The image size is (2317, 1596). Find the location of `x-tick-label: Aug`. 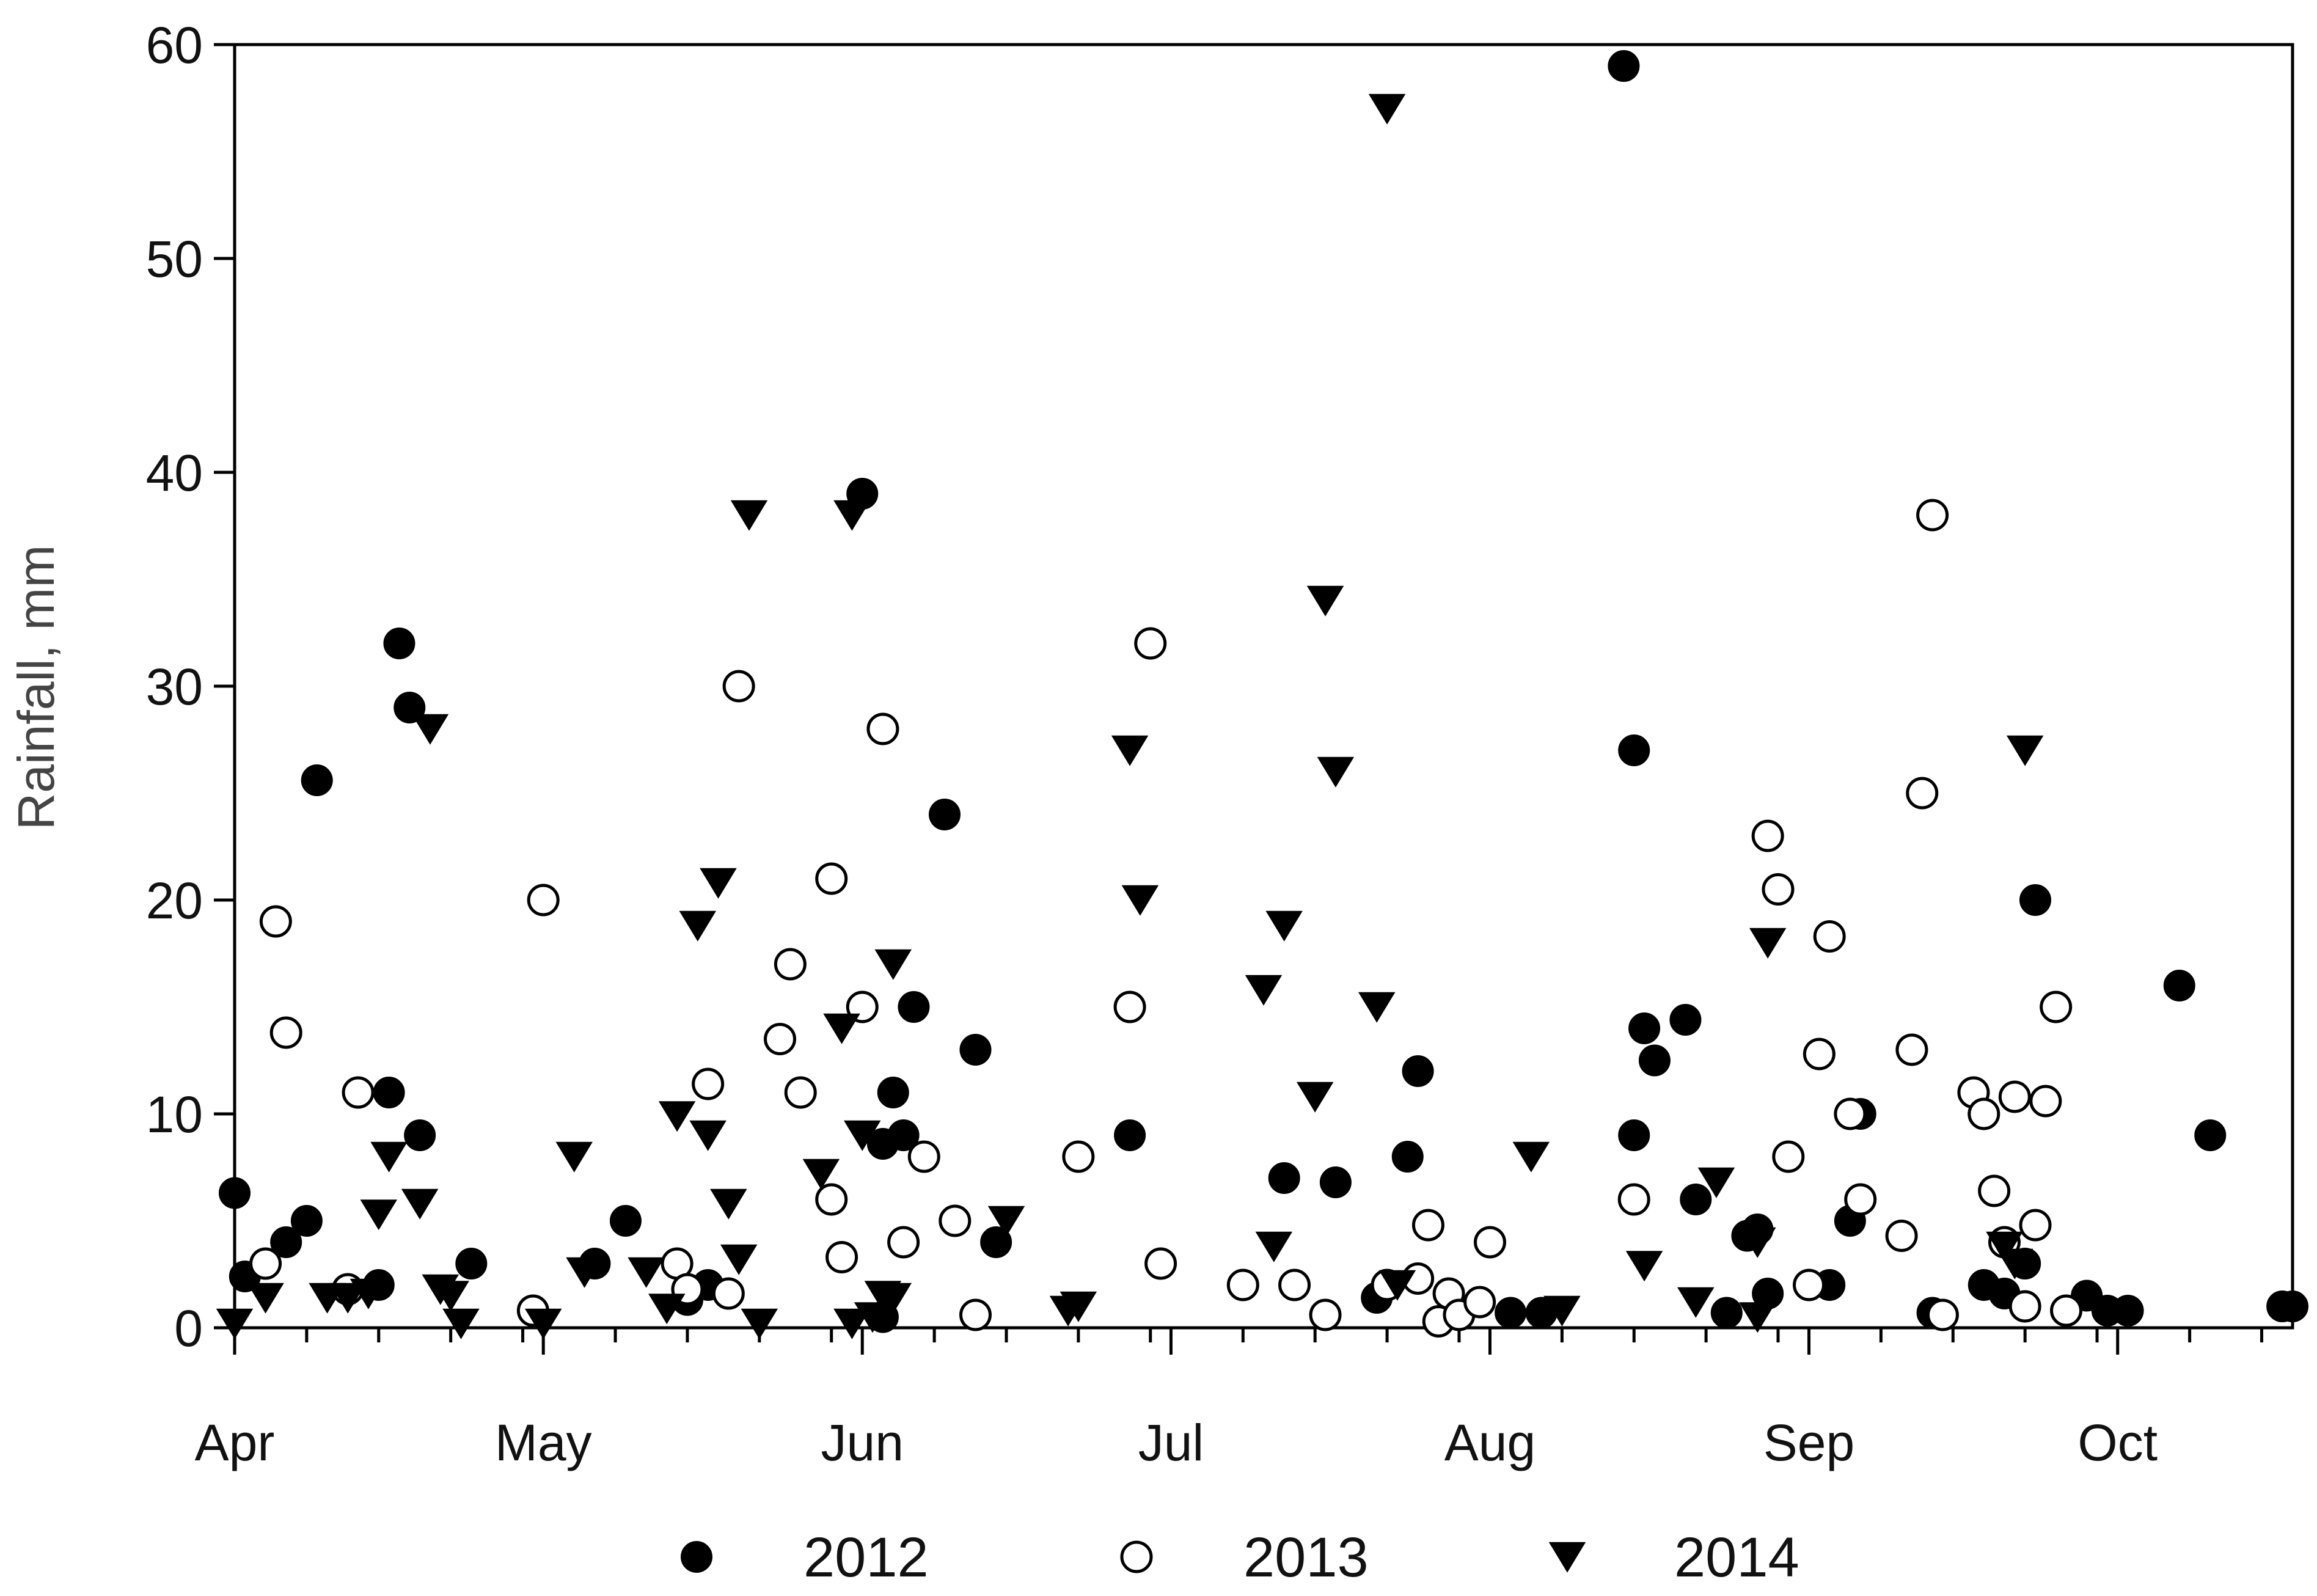

x-tick-label: Aug is located at coordinates (1490, 1442).